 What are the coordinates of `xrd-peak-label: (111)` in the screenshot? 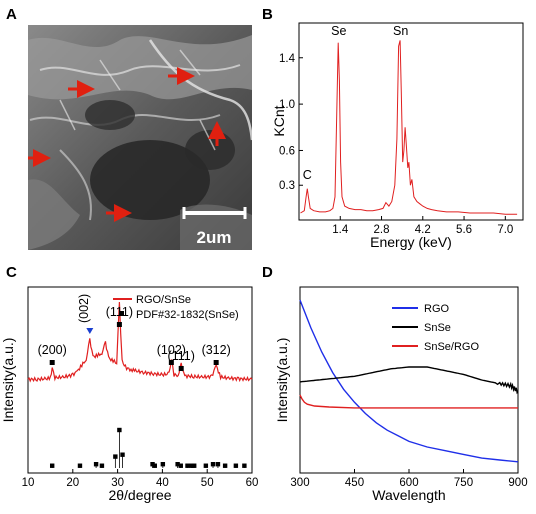 It's located at (181, 356).